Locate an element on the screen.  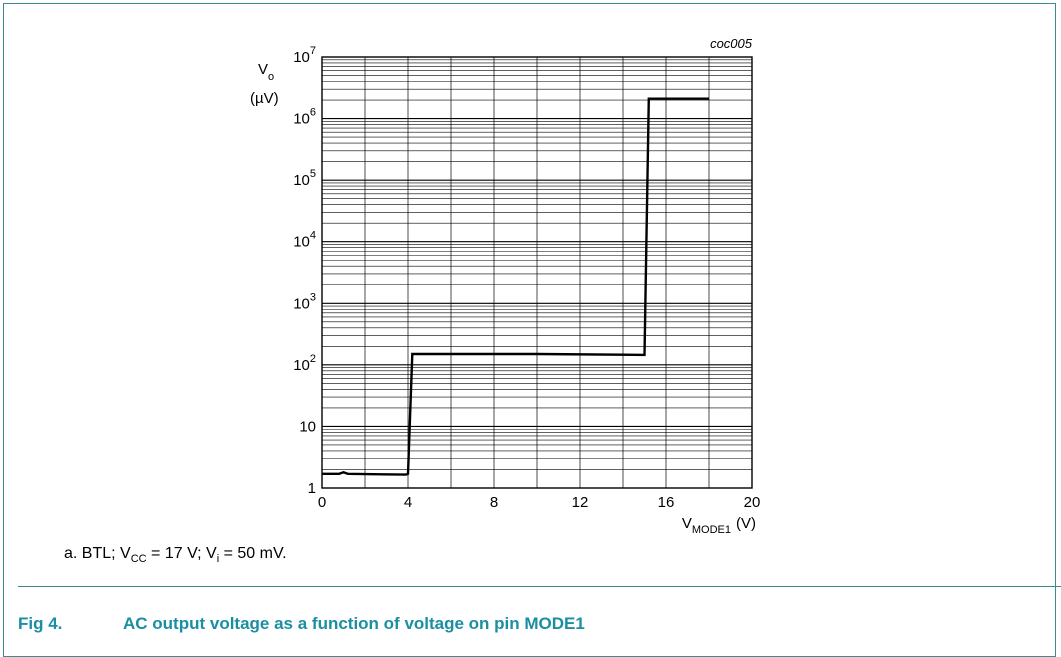
x-tick-label: 20 is located at coordinates (752, 502).